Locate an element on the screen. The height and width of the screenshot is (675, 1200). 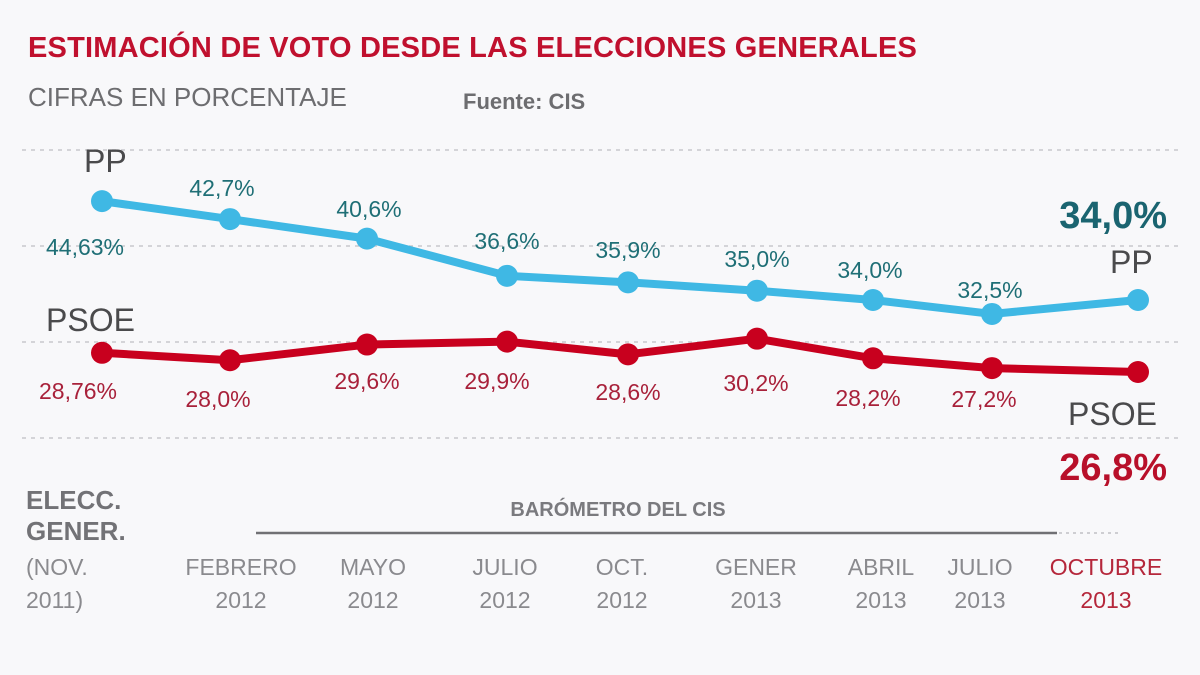
x-tick-label-month: OCTUBRE is located at coordinates (1106, 567).